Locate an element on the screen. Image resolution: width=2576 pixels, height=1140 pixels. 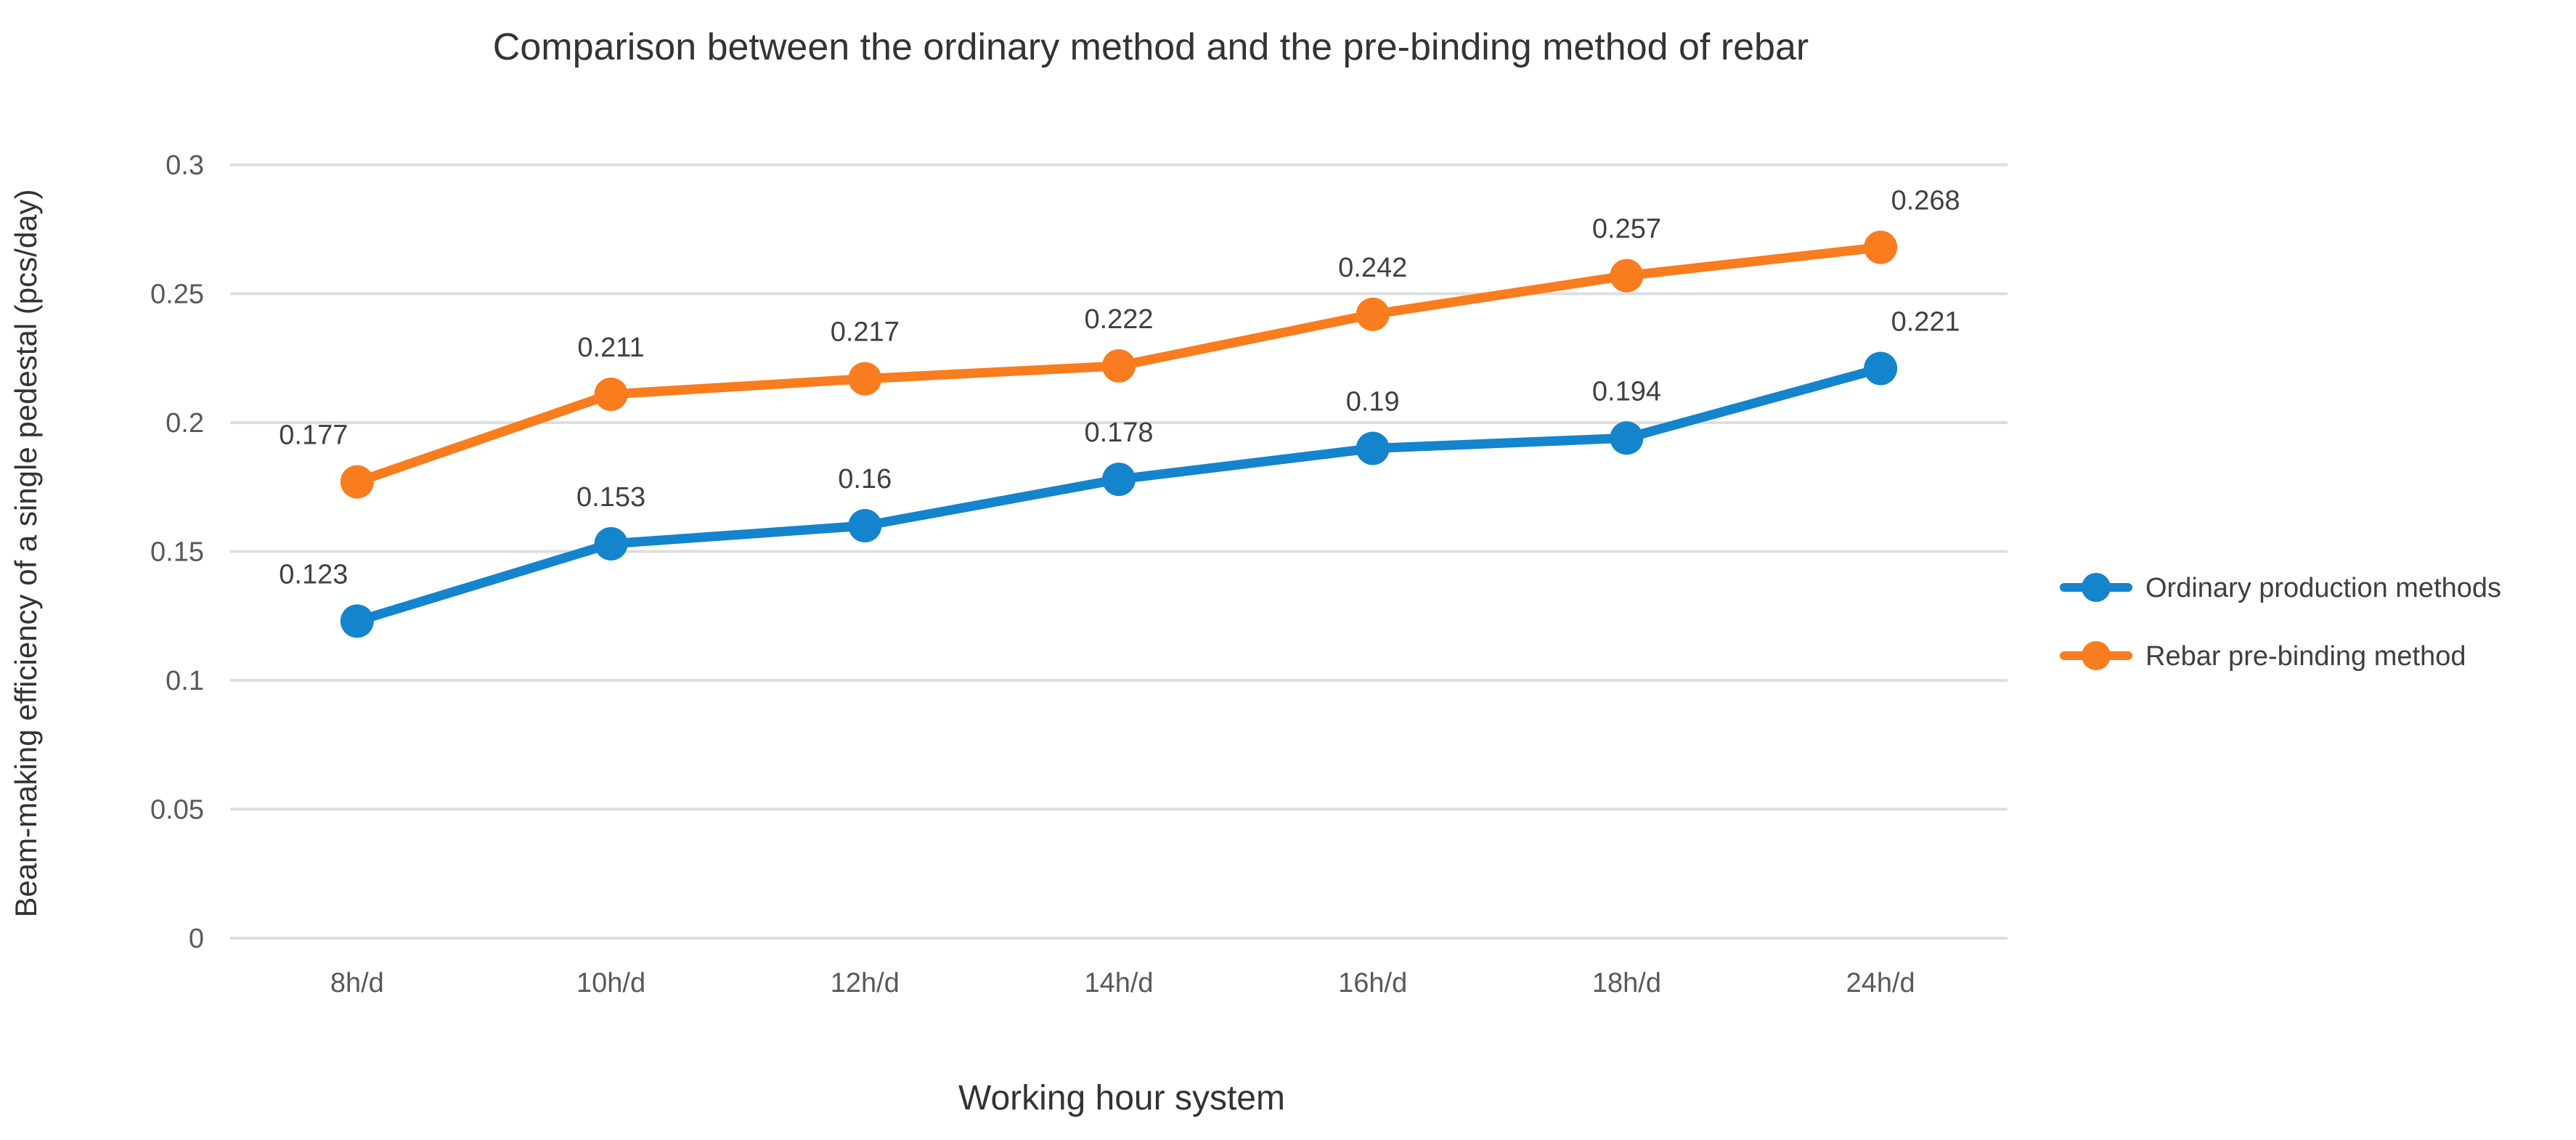
data-label: 0.178 is located at coordinates (1118, 433).